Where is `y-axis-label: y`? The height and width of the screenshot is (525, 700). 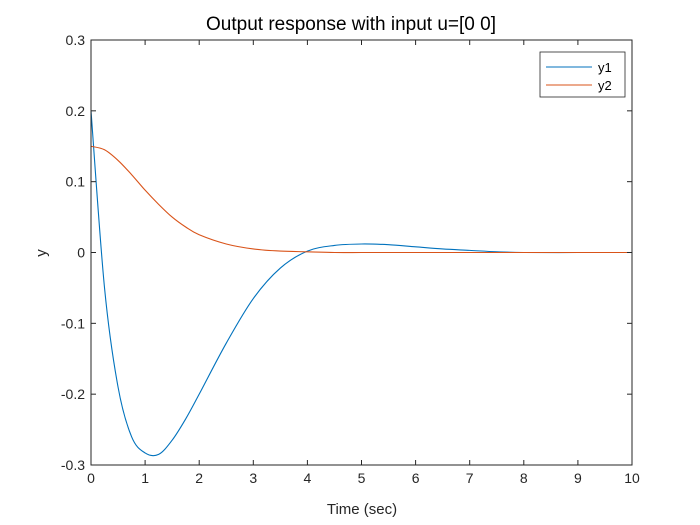 y-axis-label: y is located at coordinates (41, 253).